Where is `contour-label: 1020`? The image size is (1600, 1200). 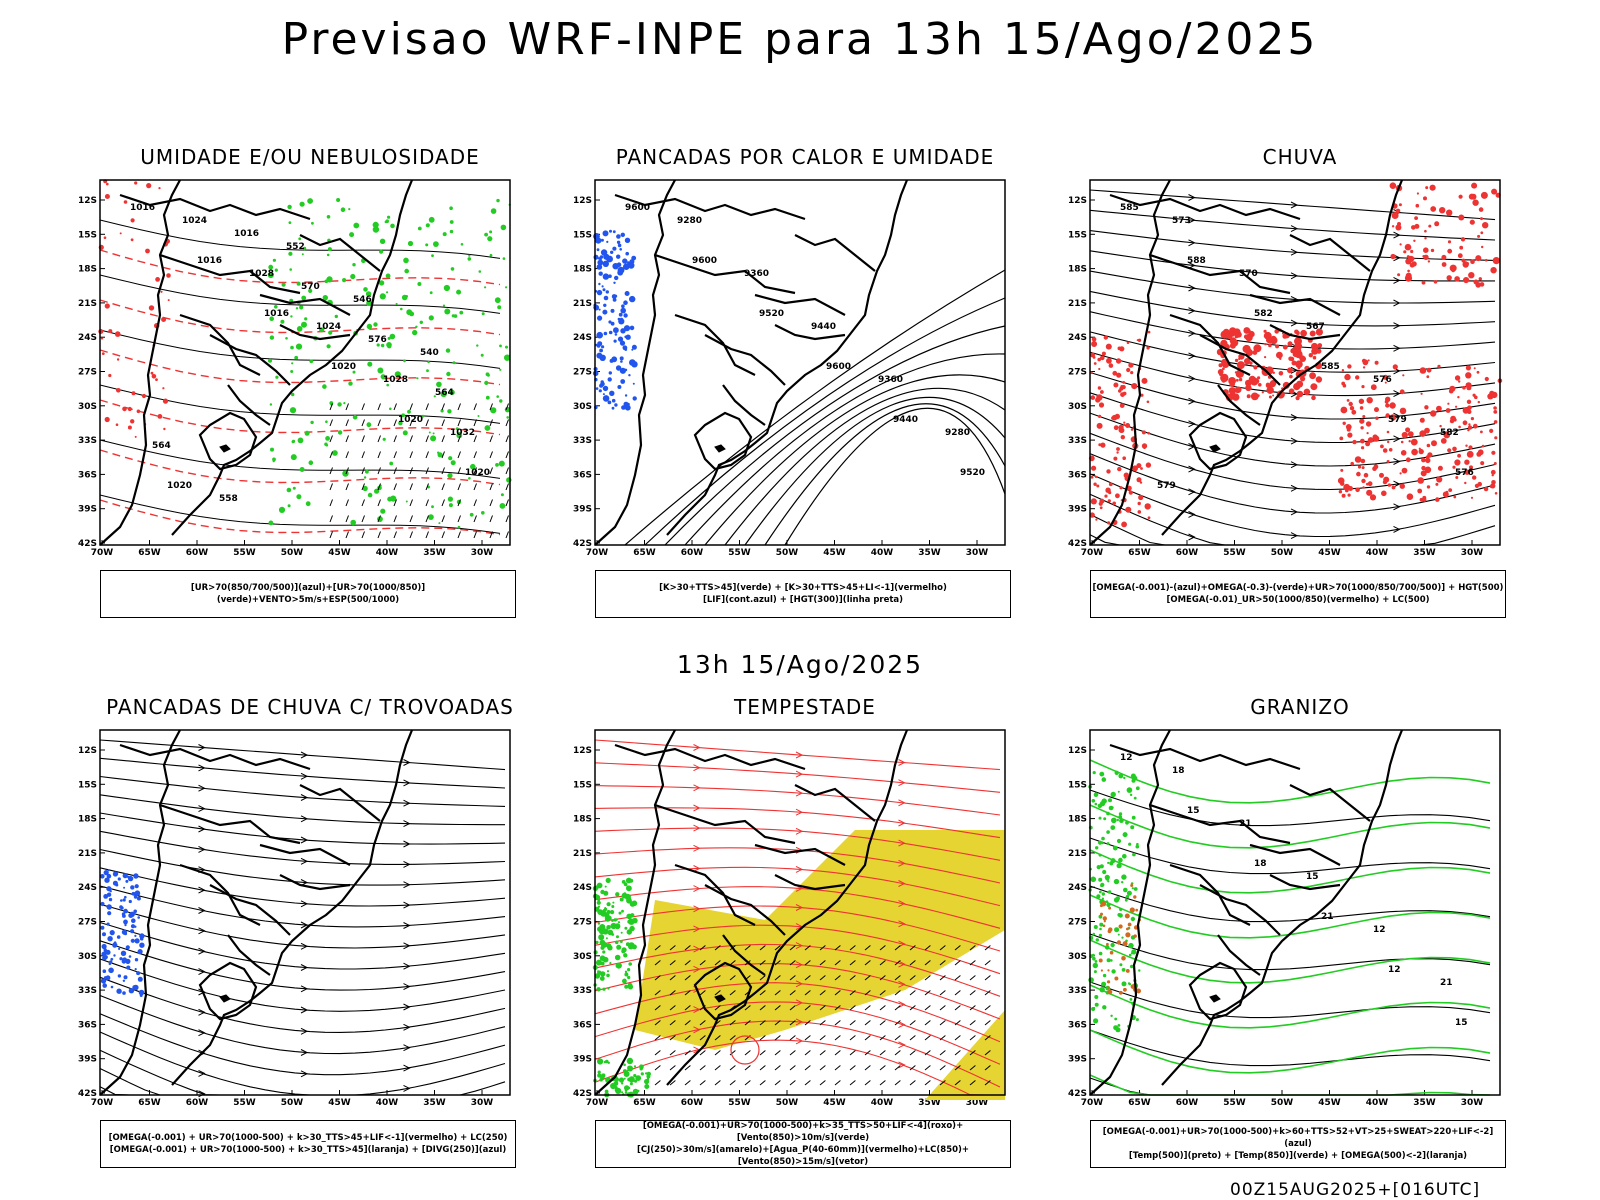
contour-label: 1020 is located at coordinates (410, 420).